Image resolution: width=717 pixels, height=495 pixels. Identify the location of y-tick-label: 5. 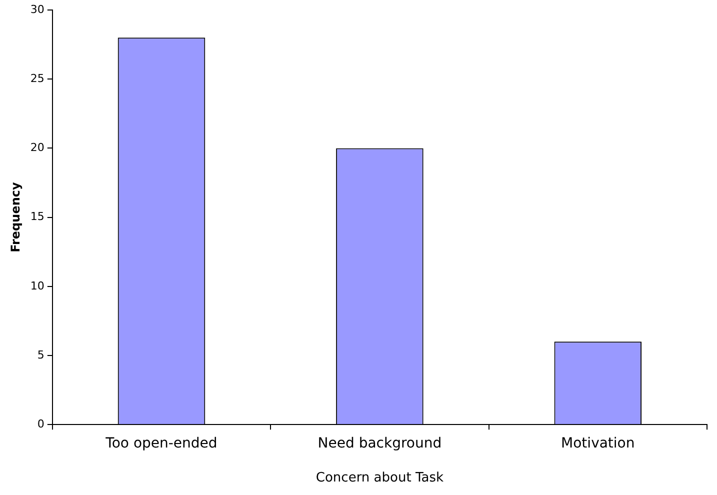
(40, 355).